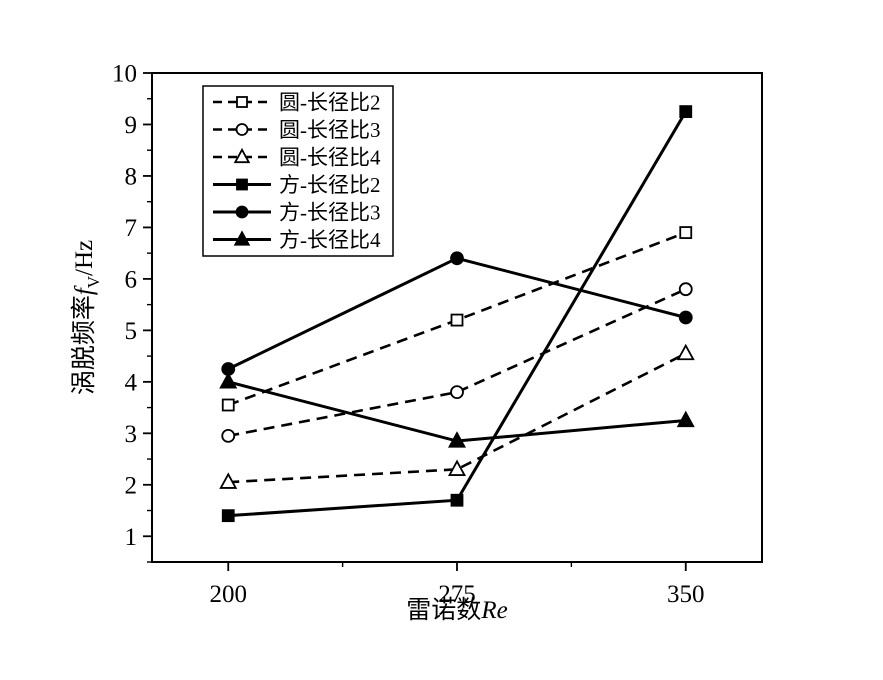 This screenshot has height=680, width=883. Describe the element at coordinates (686, 594) in the screenshot. I see `x-tick-label: 350` at that location.